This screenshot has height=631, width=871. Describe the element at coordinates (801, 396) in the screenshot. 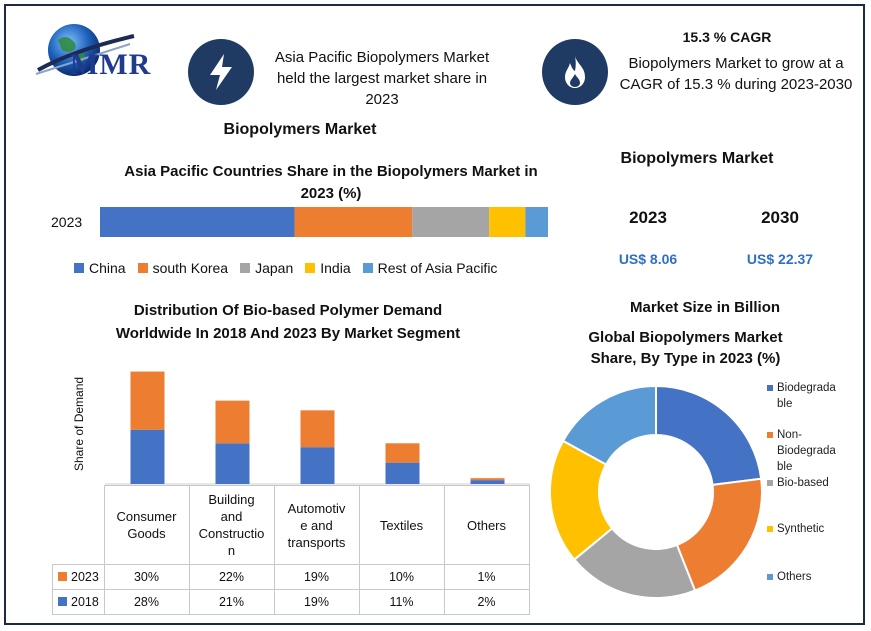

I see `legend-item-biodegradable: Biodegrada ble` at that location.